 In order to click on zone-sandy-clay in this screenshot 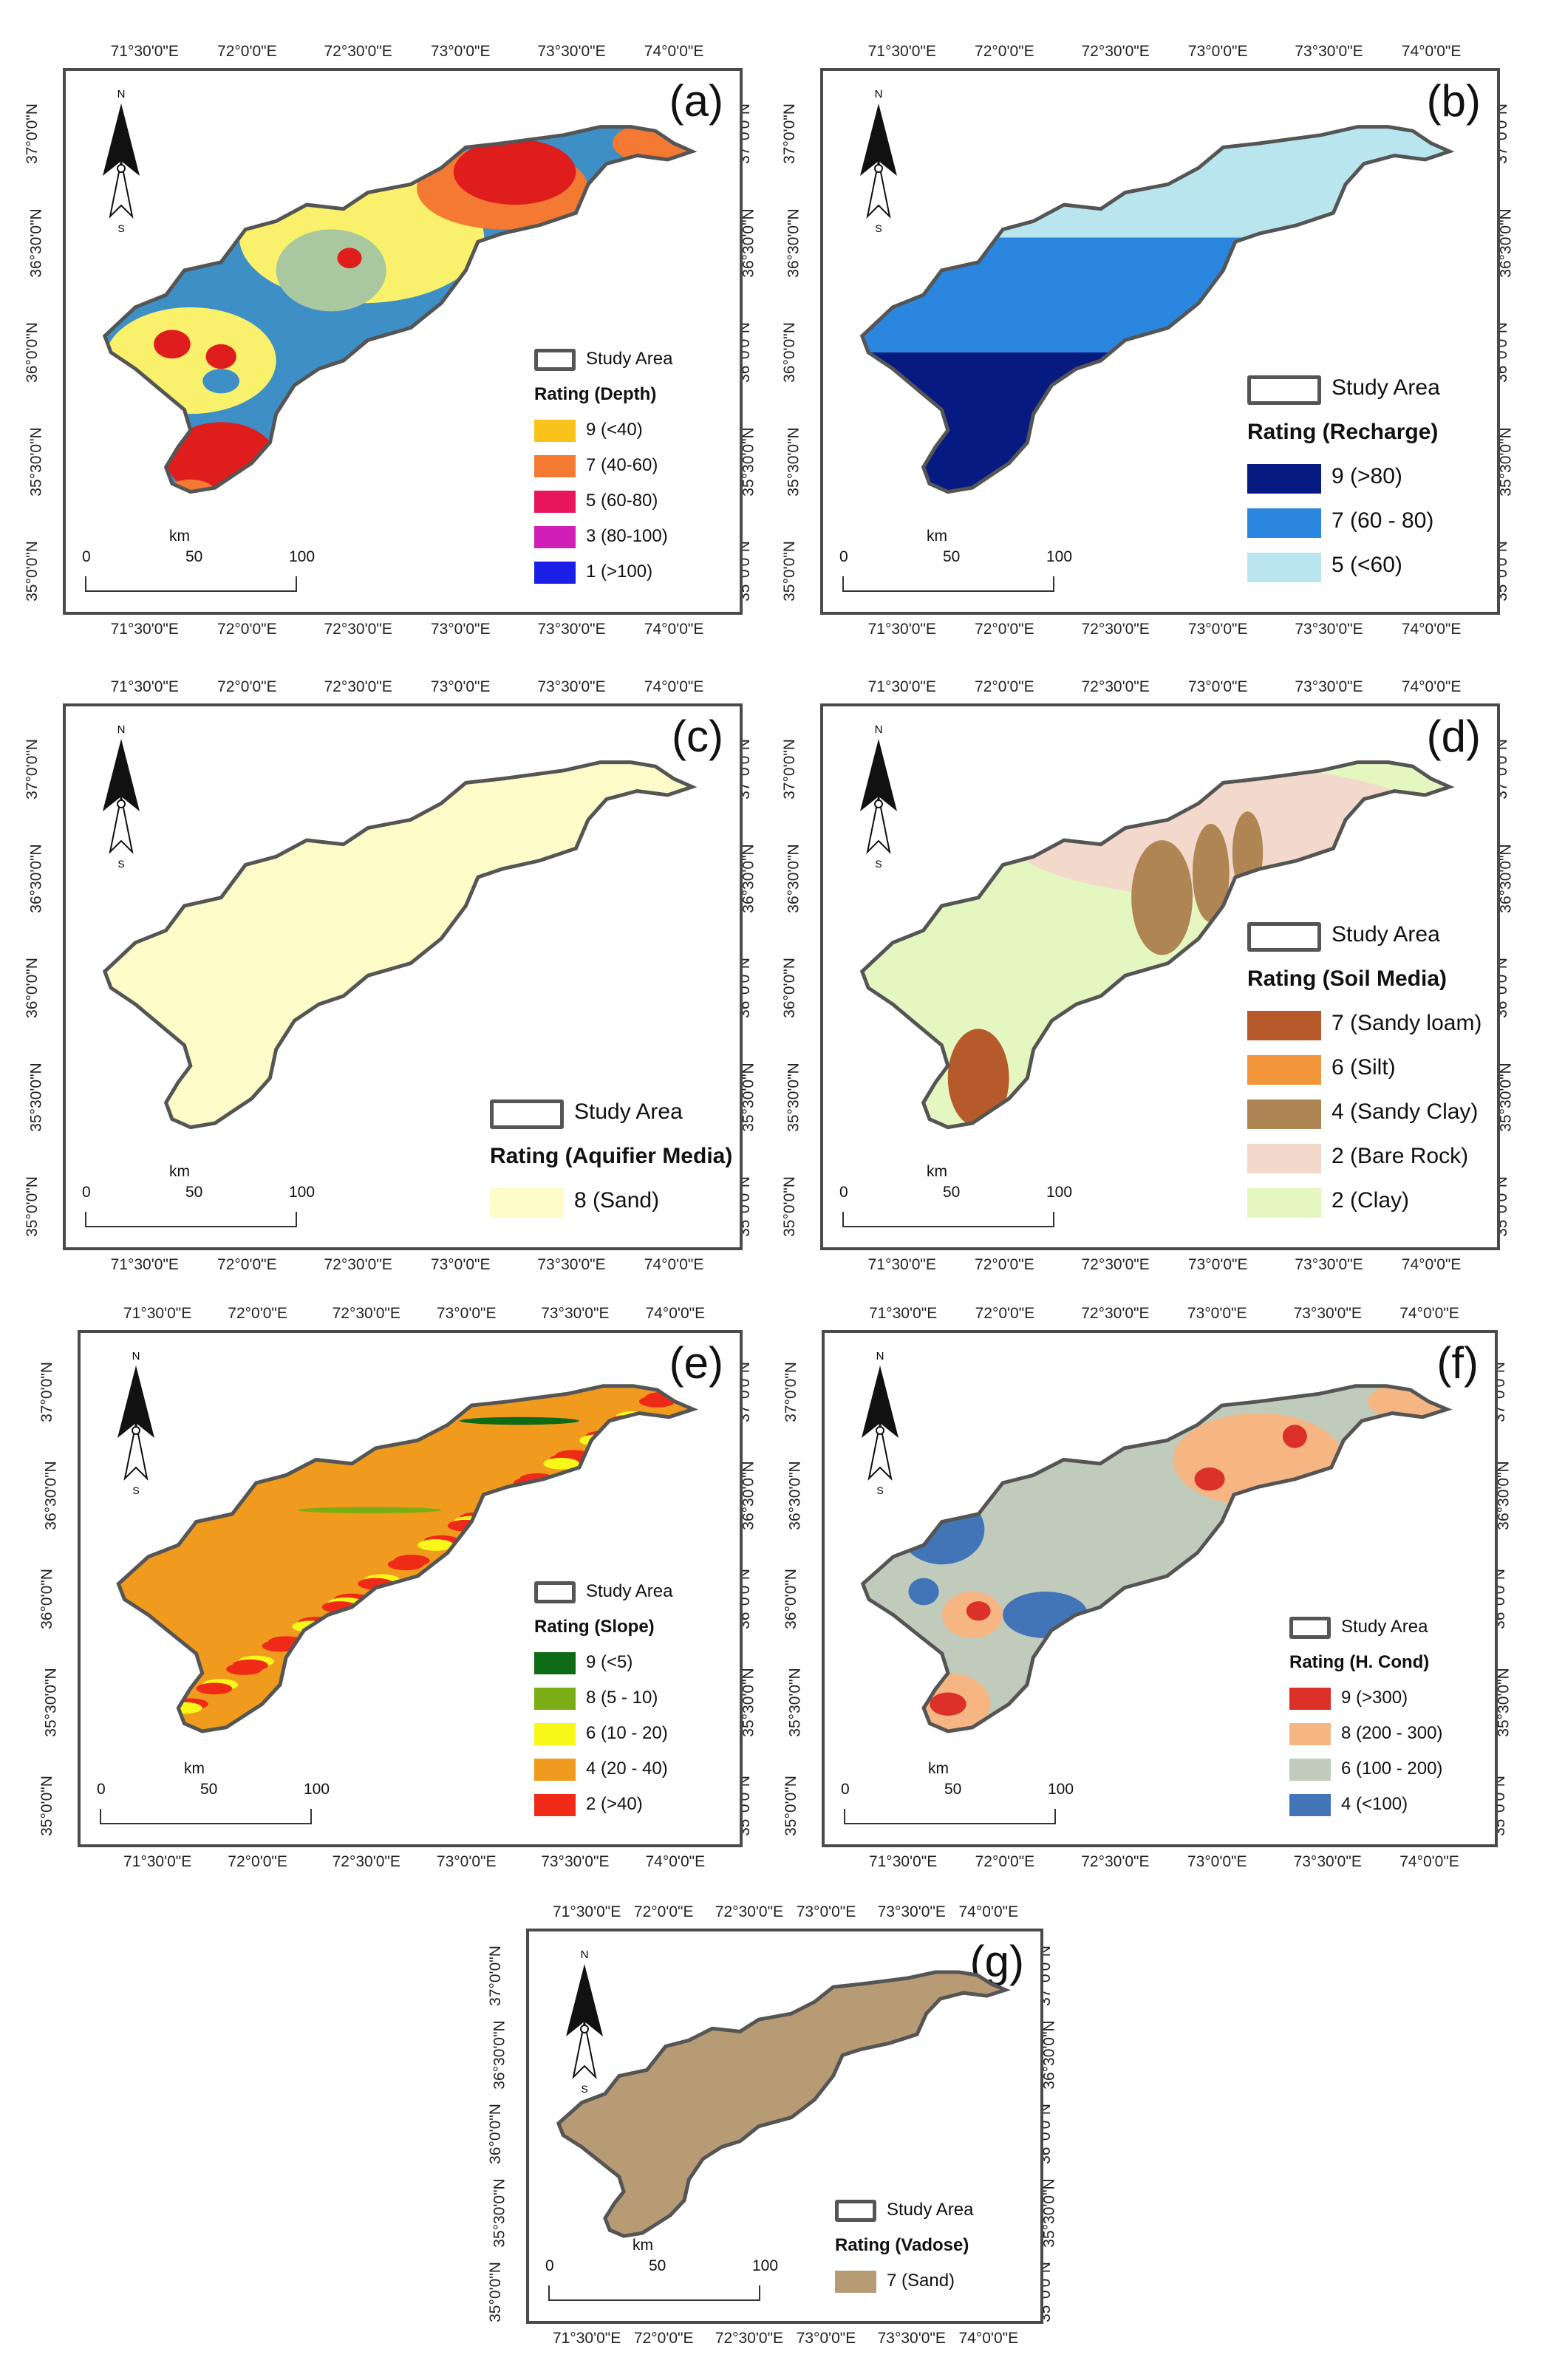, I will do `click(1247, 852)`.